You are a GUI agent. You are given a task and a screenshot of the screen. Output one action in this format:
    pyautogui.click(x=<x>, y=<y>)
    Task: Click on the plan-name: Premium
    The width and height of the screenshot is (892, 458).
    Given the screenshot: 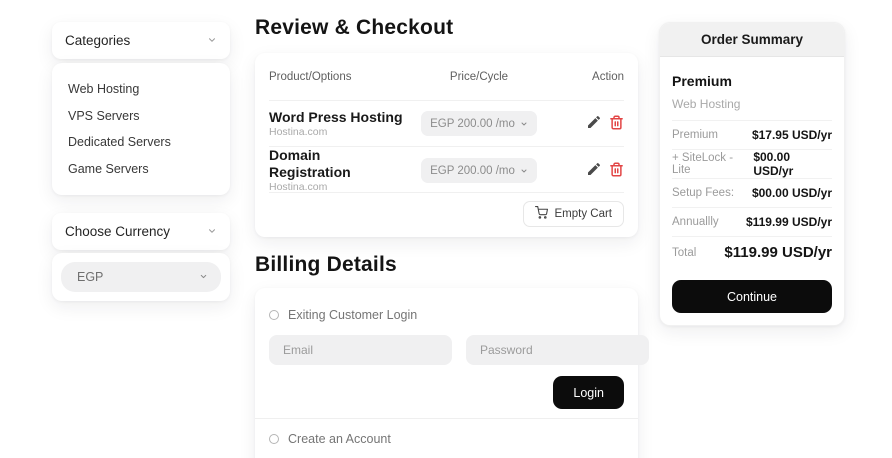 What is the action you would take?
    pyautogui.click(x=702, y=81)
    